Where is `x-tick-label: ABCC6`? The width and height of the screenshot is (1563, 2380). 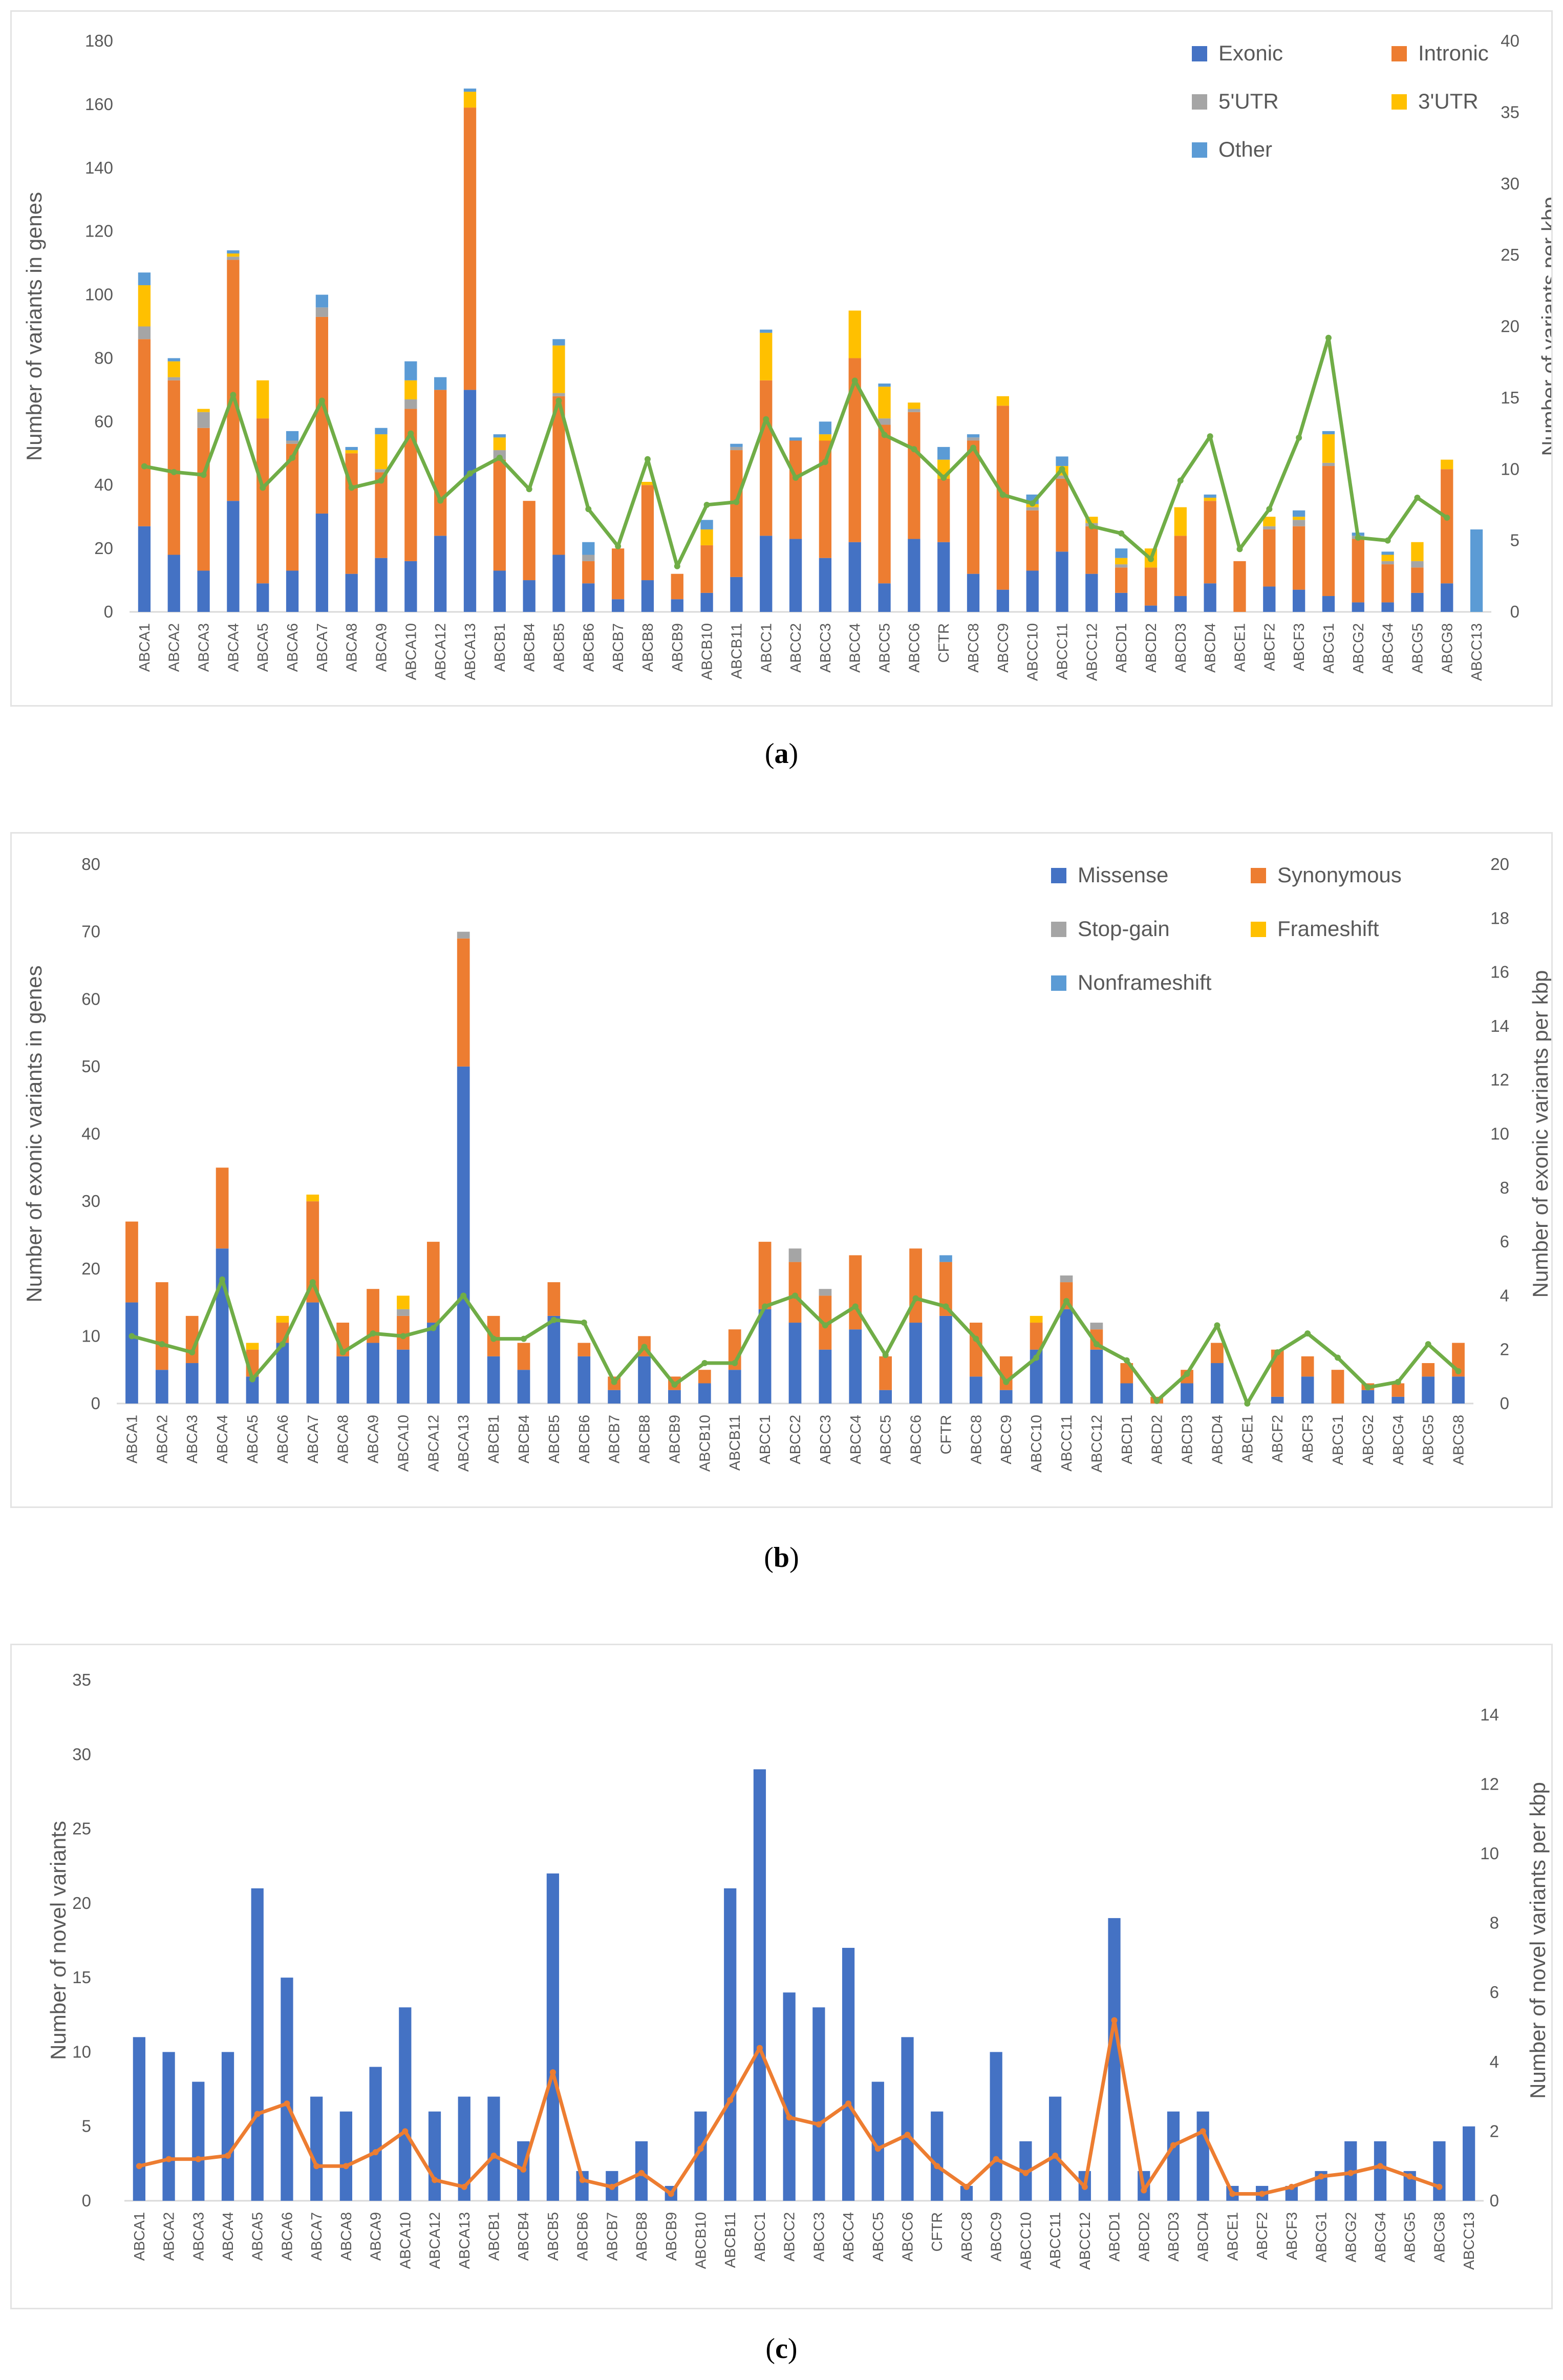
x-tick-label: ABCC6 is located at coordinates (914, 648).